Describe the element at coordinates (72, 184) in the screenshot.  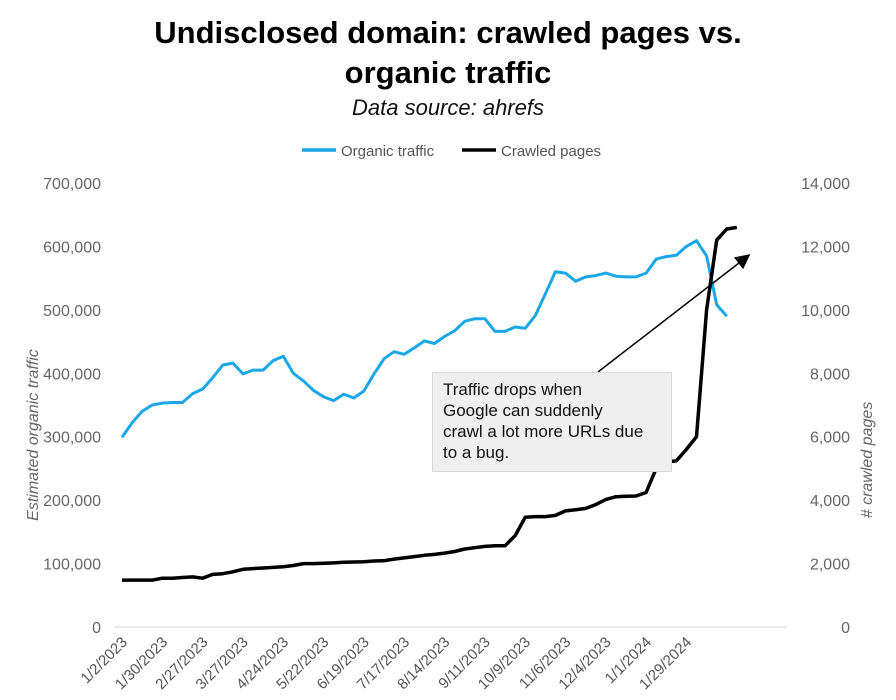
I see `y-tick-left: 700,000` at that location.